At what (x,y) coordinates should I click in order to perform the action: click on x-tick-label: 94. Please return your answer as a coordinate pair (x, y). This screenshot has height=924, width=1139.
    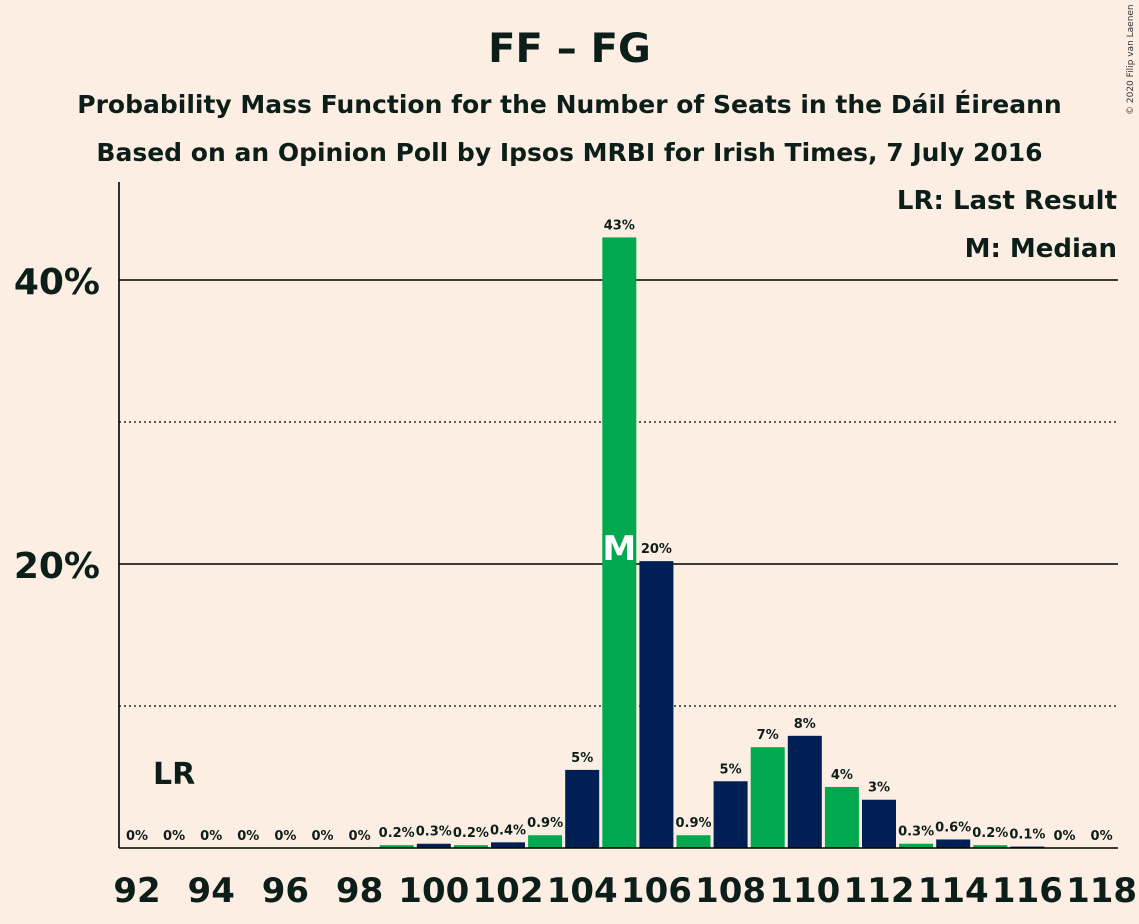
    Looking at the image, I should click on (211, 891).